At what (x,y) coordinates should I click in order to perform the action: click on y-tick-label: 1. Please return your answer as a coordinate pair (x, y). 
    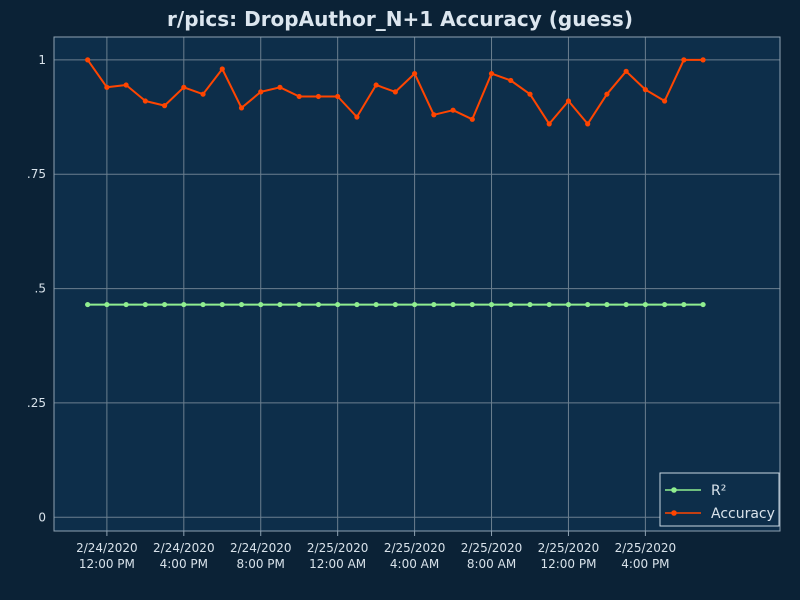
    Looking at the image, I should click on (42, 60).